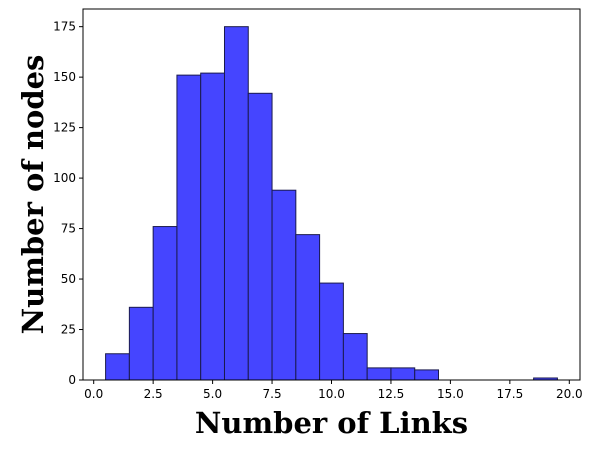 The width and height of the screenshot is (593, 449). What do you see at coordinates (68, 279) in the screenshot?
I see `y-tick-label: 50` at bounding box center [68, 279].